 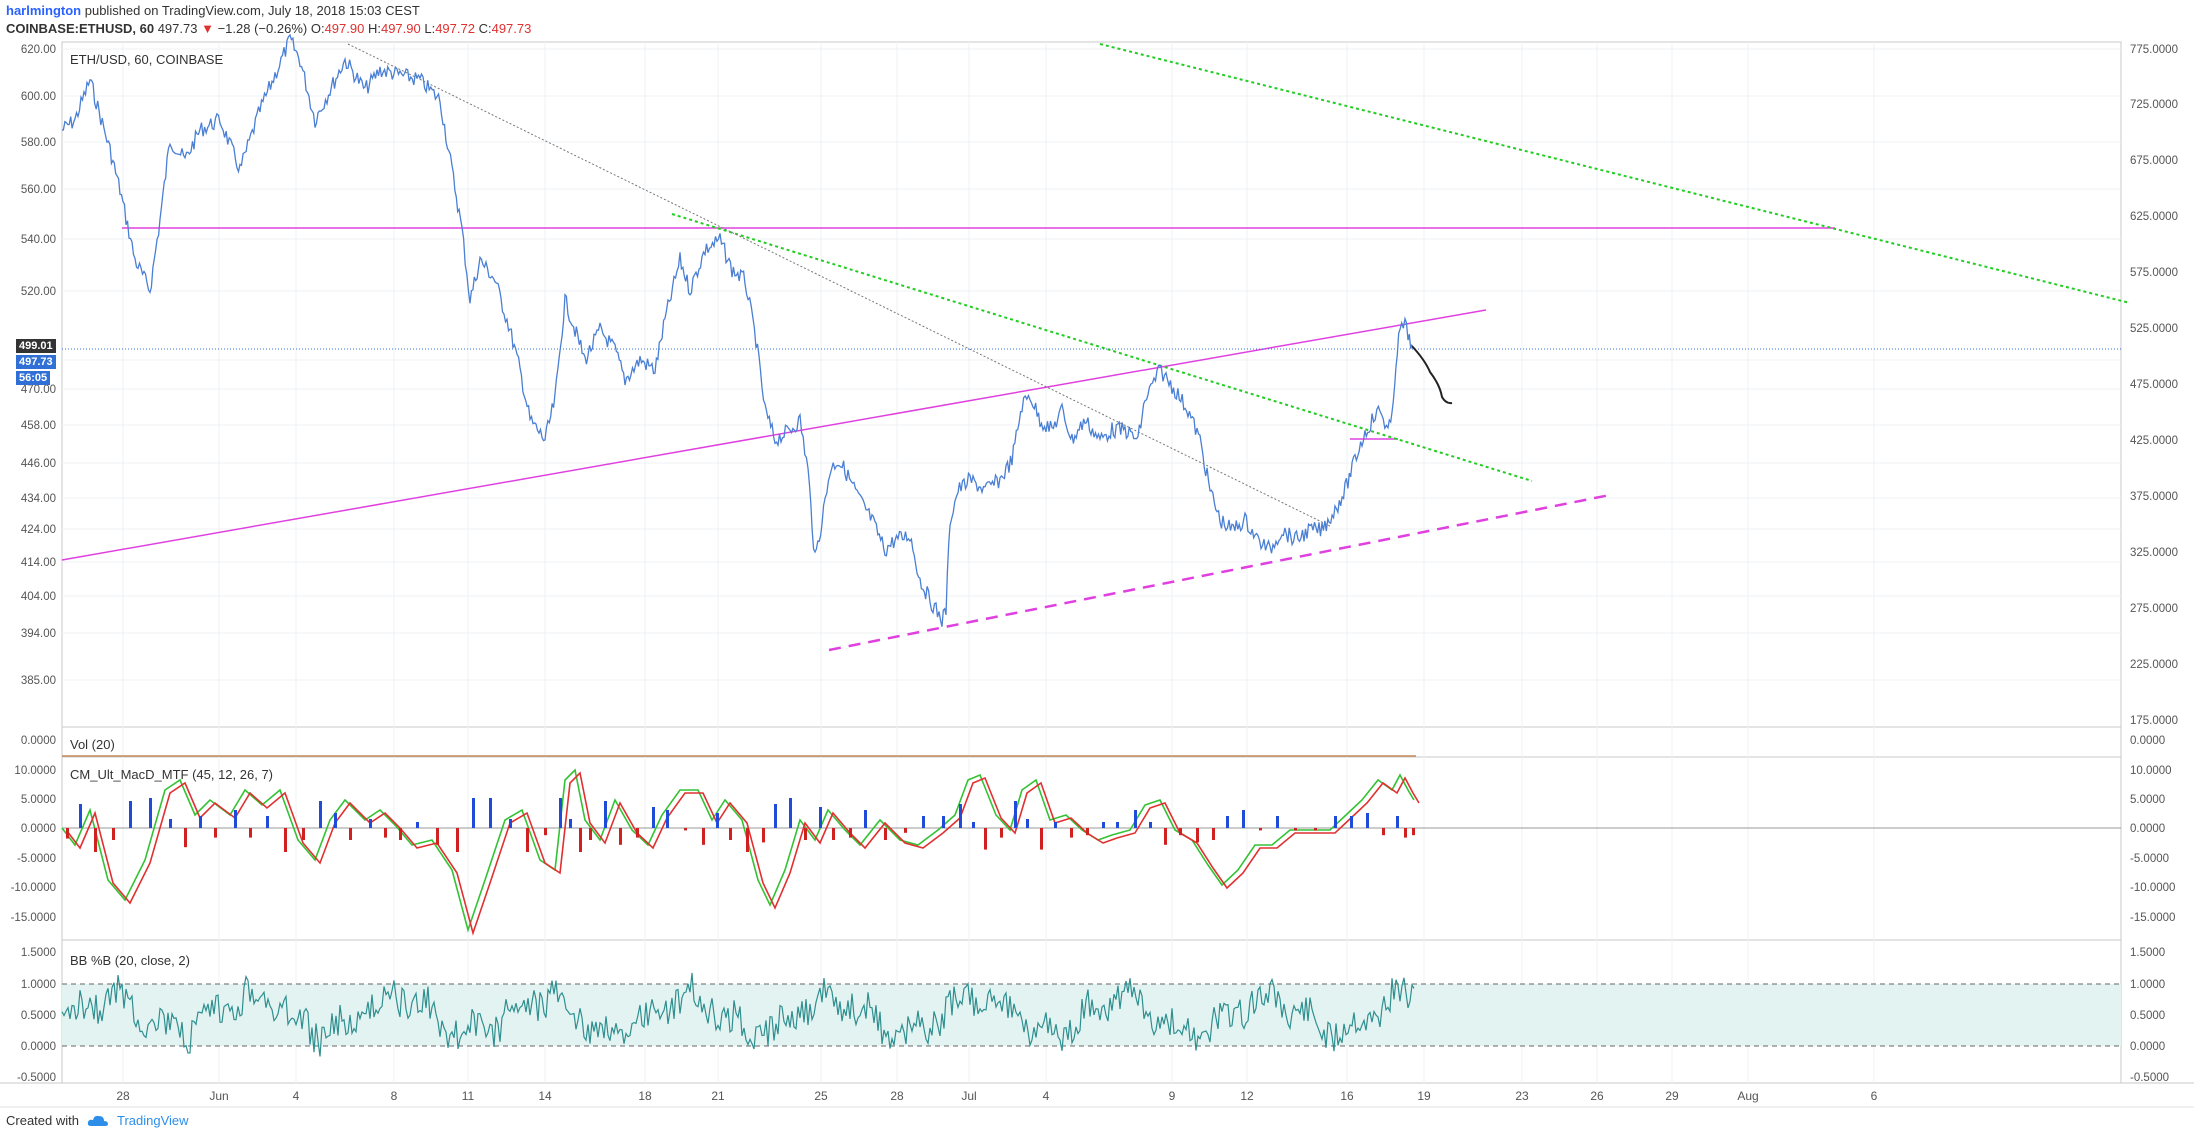 What do you see at coordinates (1247, 1096) in the screenshot?
I see `x-tick-label: 12` at bounding box center [1247, 1096].